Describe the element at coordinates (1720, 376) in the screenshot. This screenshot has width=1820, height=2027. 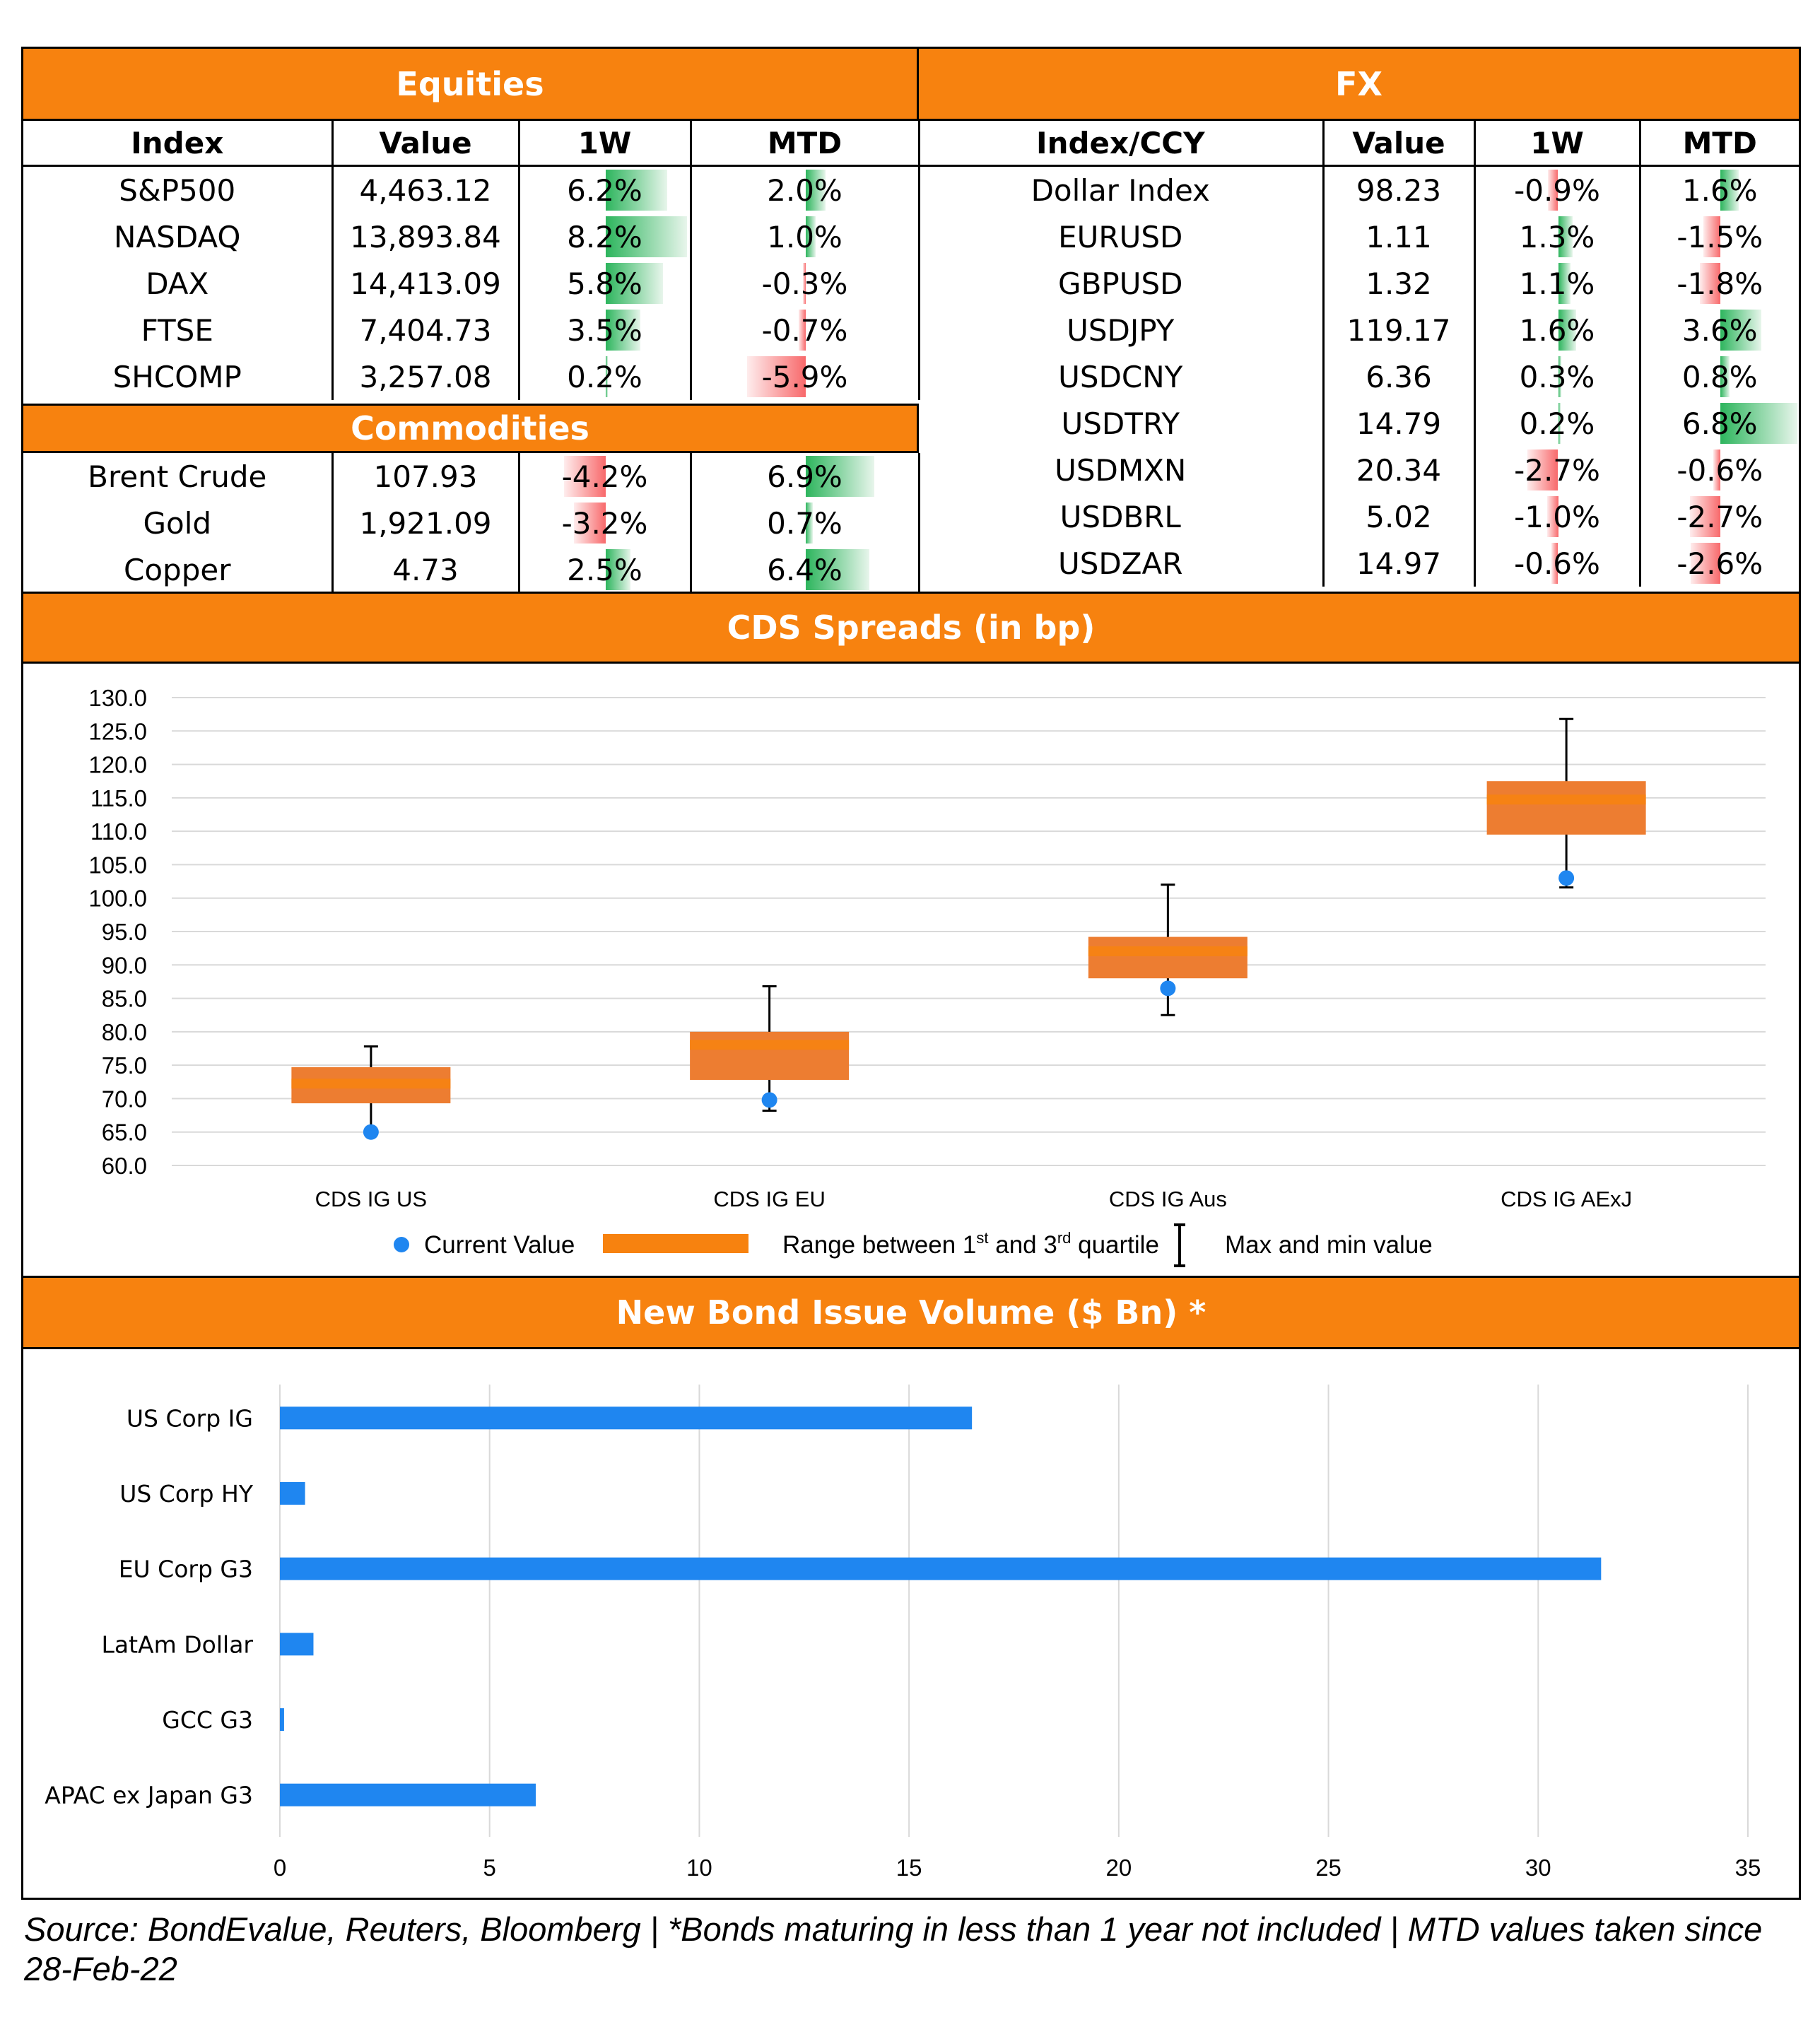
I see `fx-mtd-cell: 0.8%` at that location.